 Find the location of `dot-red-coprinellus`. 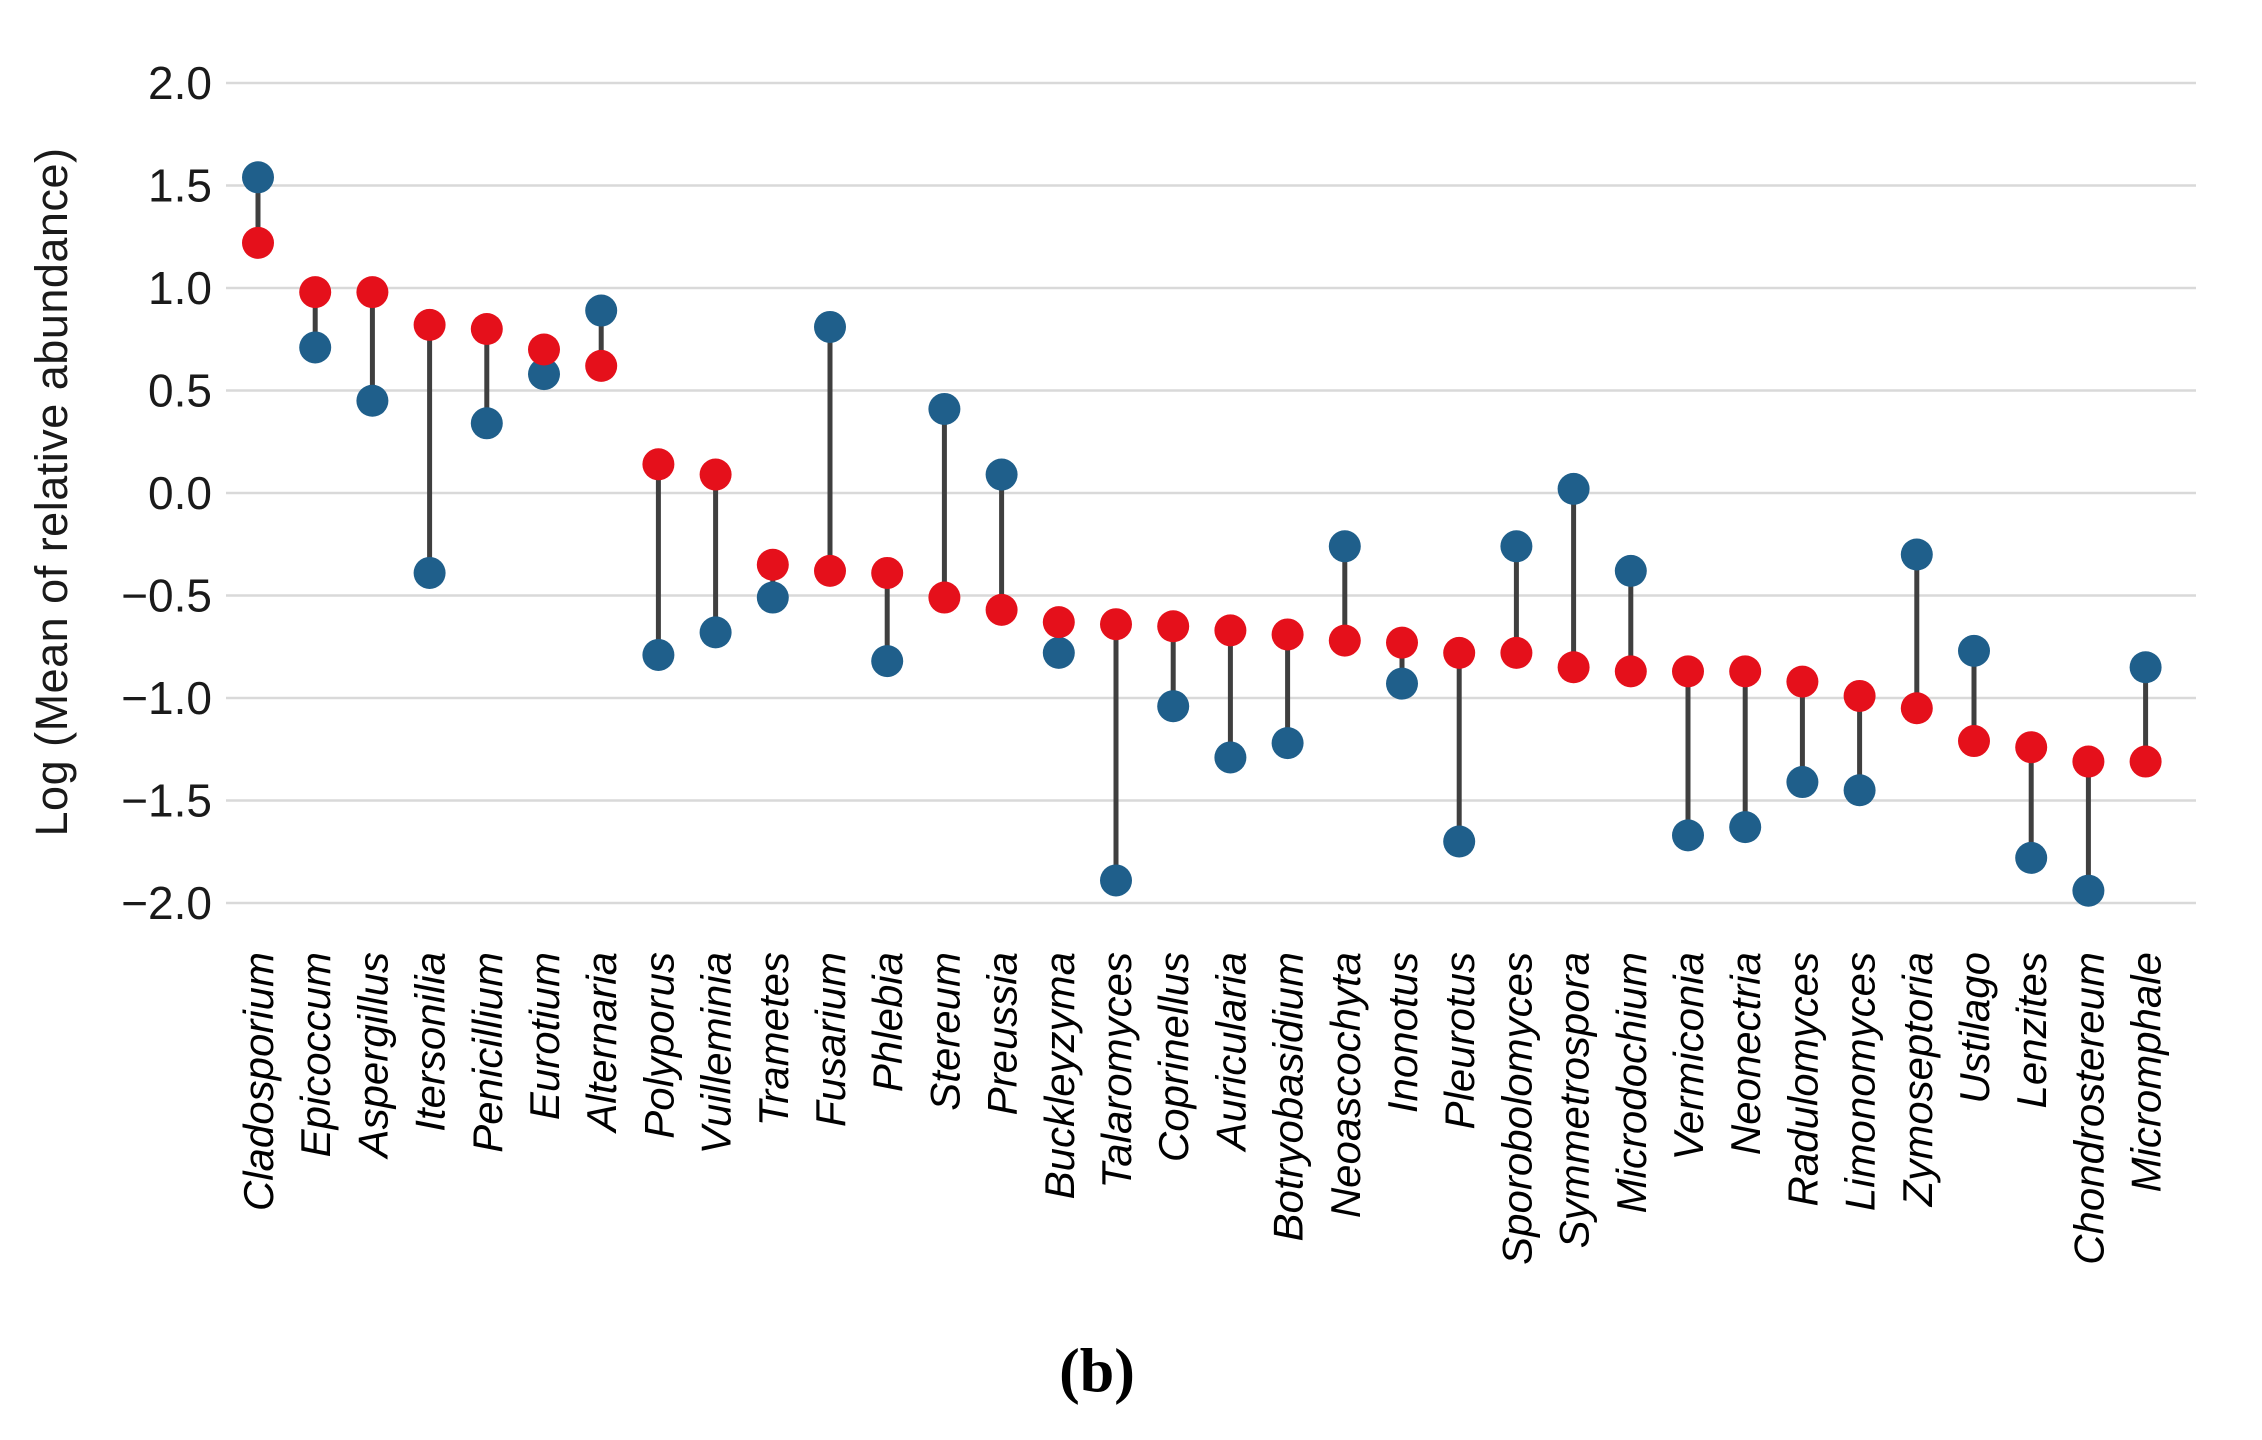

dot-red-coprinellus is located at coordinates (1173, 626).